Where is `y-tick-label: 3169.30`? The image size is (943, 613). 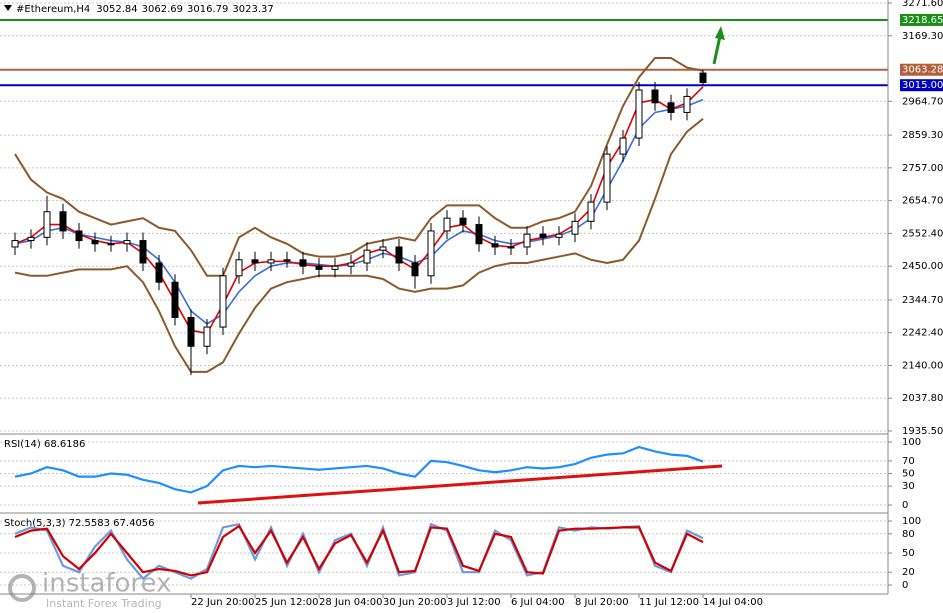
y-tick-label: 3169.30 is located at coordinates (922, 36).